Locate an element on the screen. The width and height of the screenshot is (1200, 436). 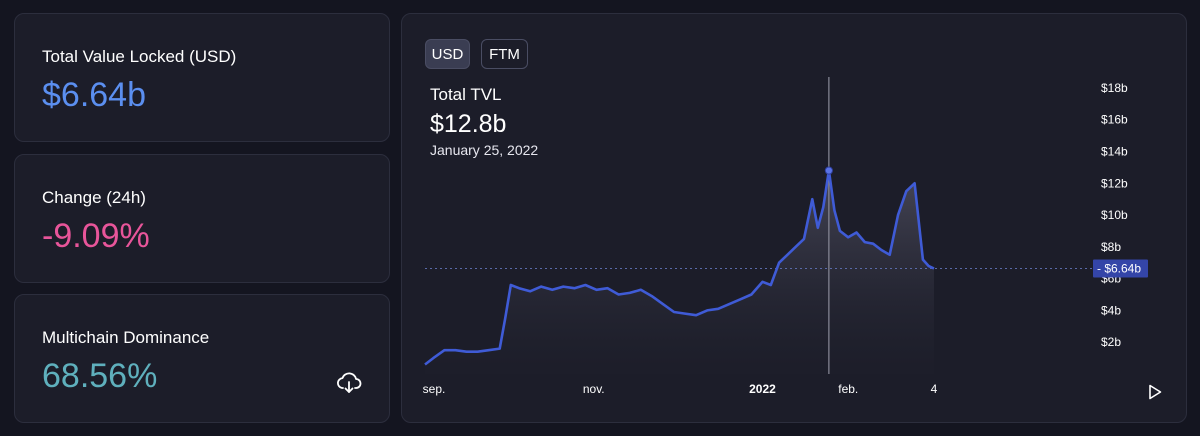
y-tick-label: $12b is located at coordinates (1114, 183).